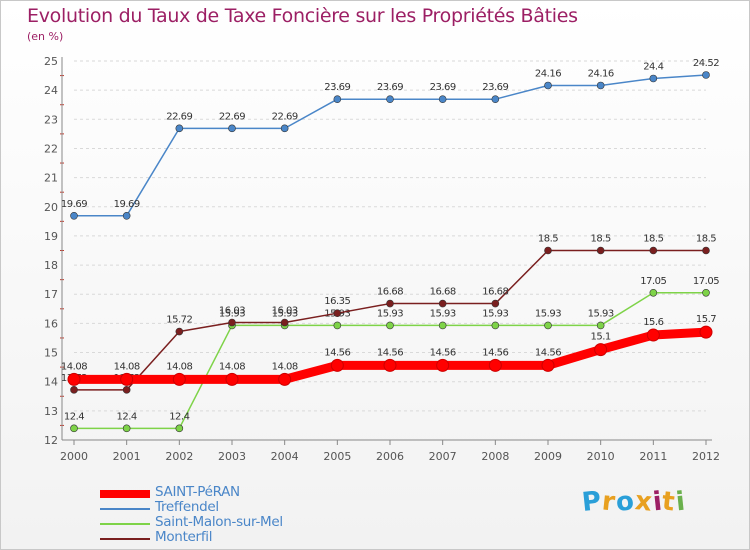 The image size is (750, 550). What do you see at coordinates (51, 148) in the screenshot?
I see `y-tick-label: 22` at bounding box center [51, 148].